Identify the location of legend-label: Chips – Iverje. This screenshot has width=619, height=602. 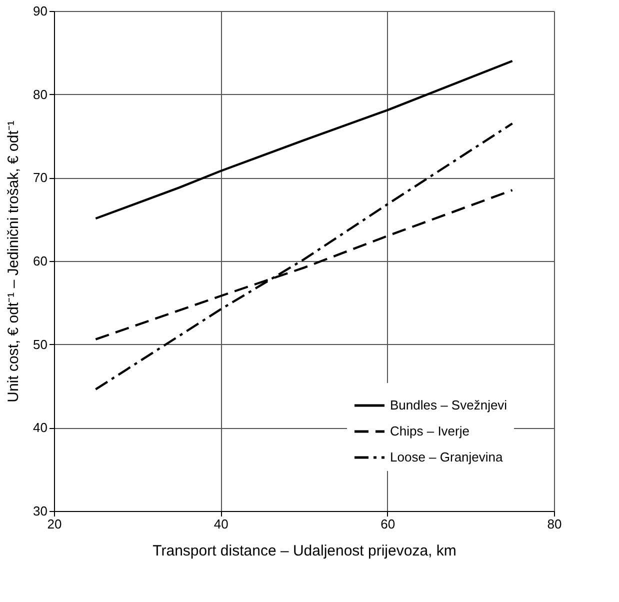
(430, 431).